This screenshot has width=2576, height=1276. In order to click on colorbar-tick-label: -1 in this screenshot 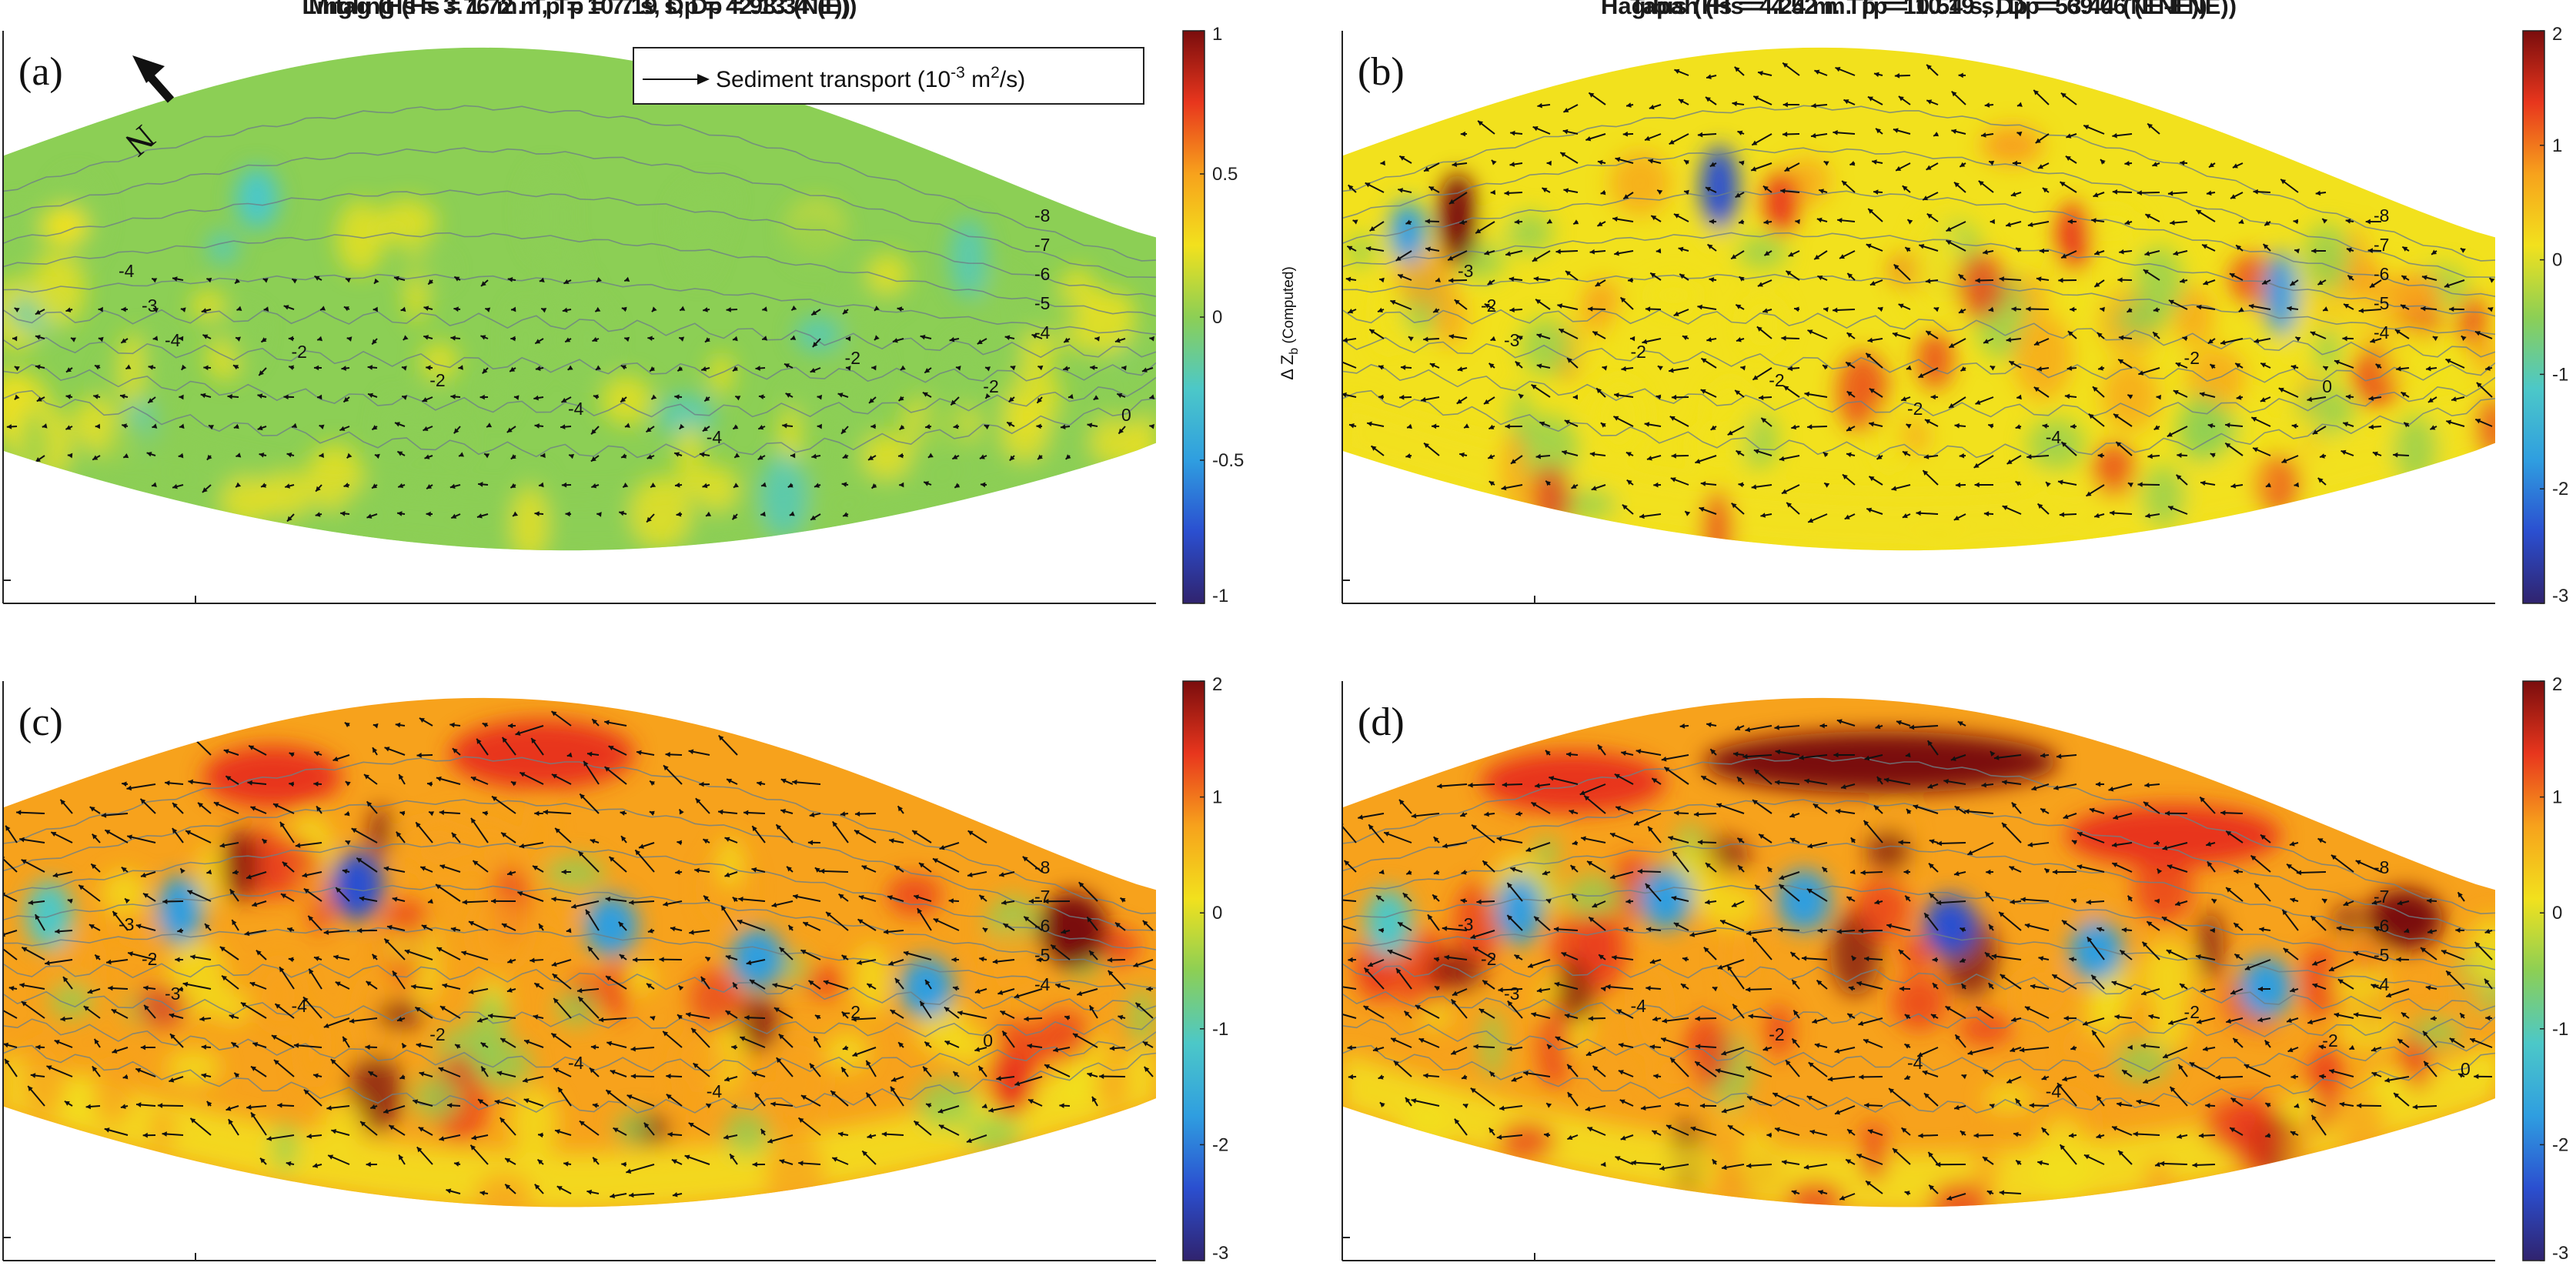, I will do `click(1220, 596)`.